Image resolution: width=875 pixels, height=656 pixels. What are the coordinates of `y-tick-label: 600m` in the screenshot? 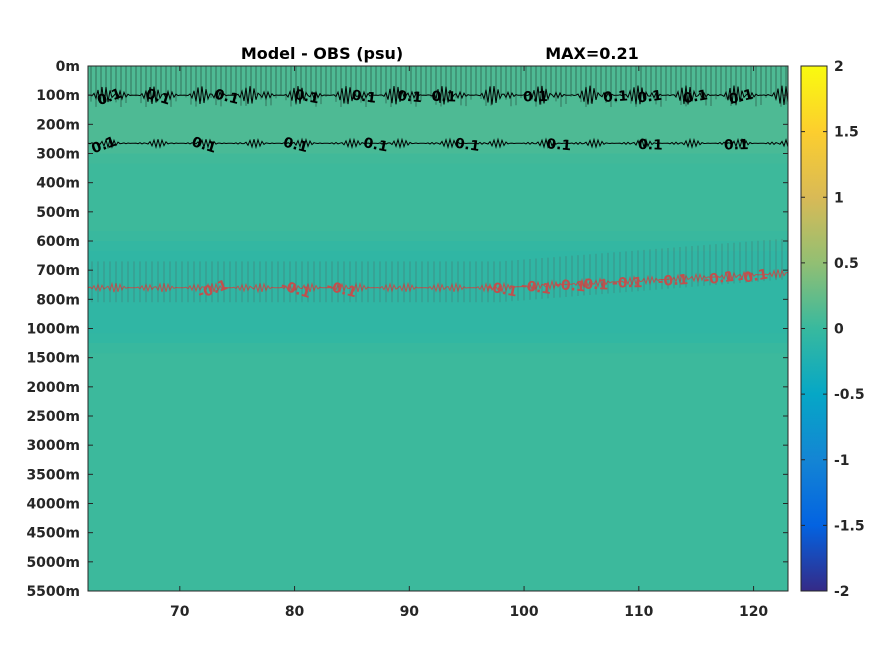 It's located at (58, 242).